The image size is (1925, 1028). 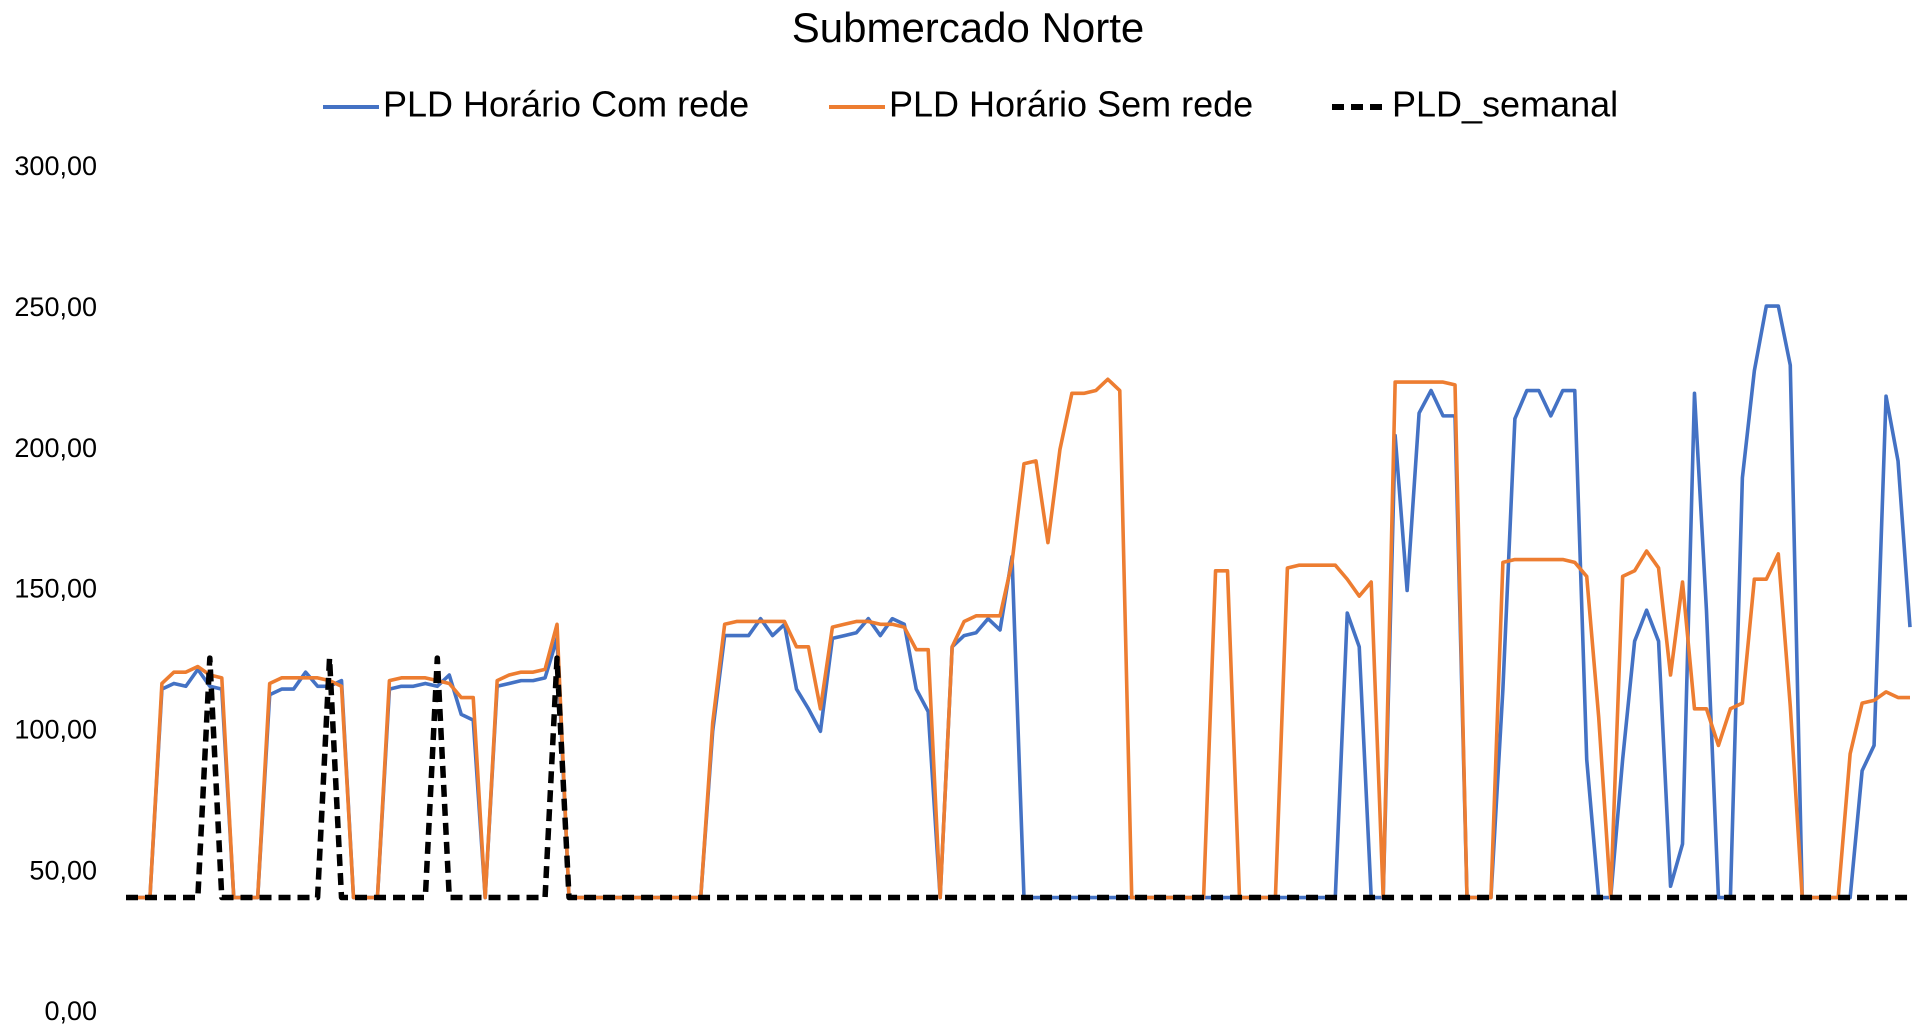 I want to click on y-tick-label: 200,00, so click(x=55, y=448).